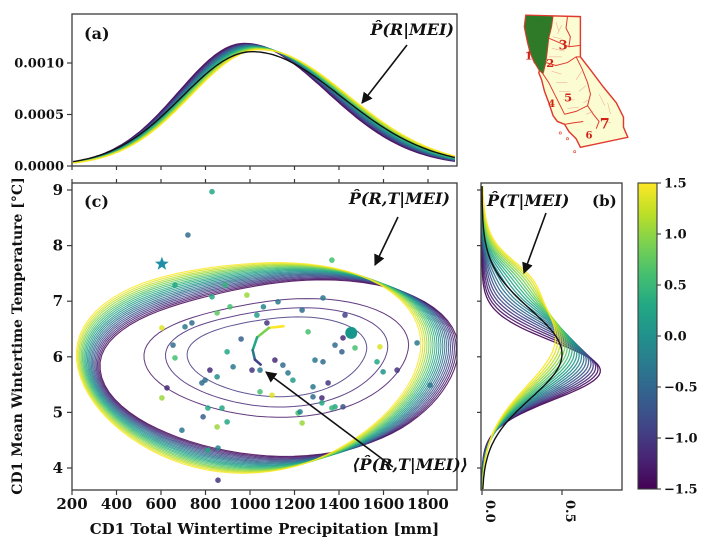 This screenshot has height=548, width=720. What do you see at coordinates (339, 504) in the screenshot?
I see `panel-c-xtick-label: 1400` at bounding box center [339, 504].